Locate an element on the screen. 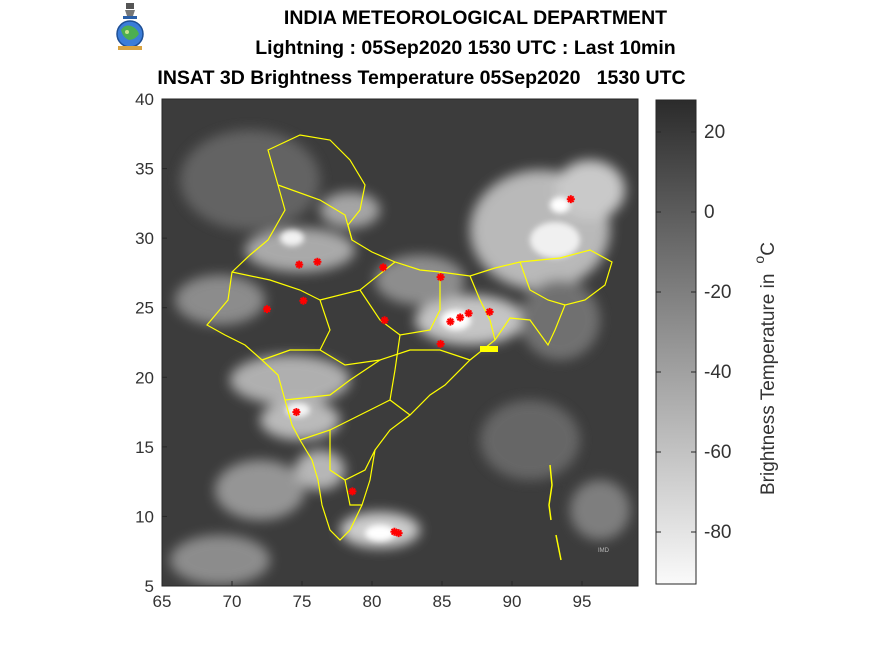 The height and width of the screenshot is (656, 875). lon-tick-label: 95 is located at coordinates (582, 601).